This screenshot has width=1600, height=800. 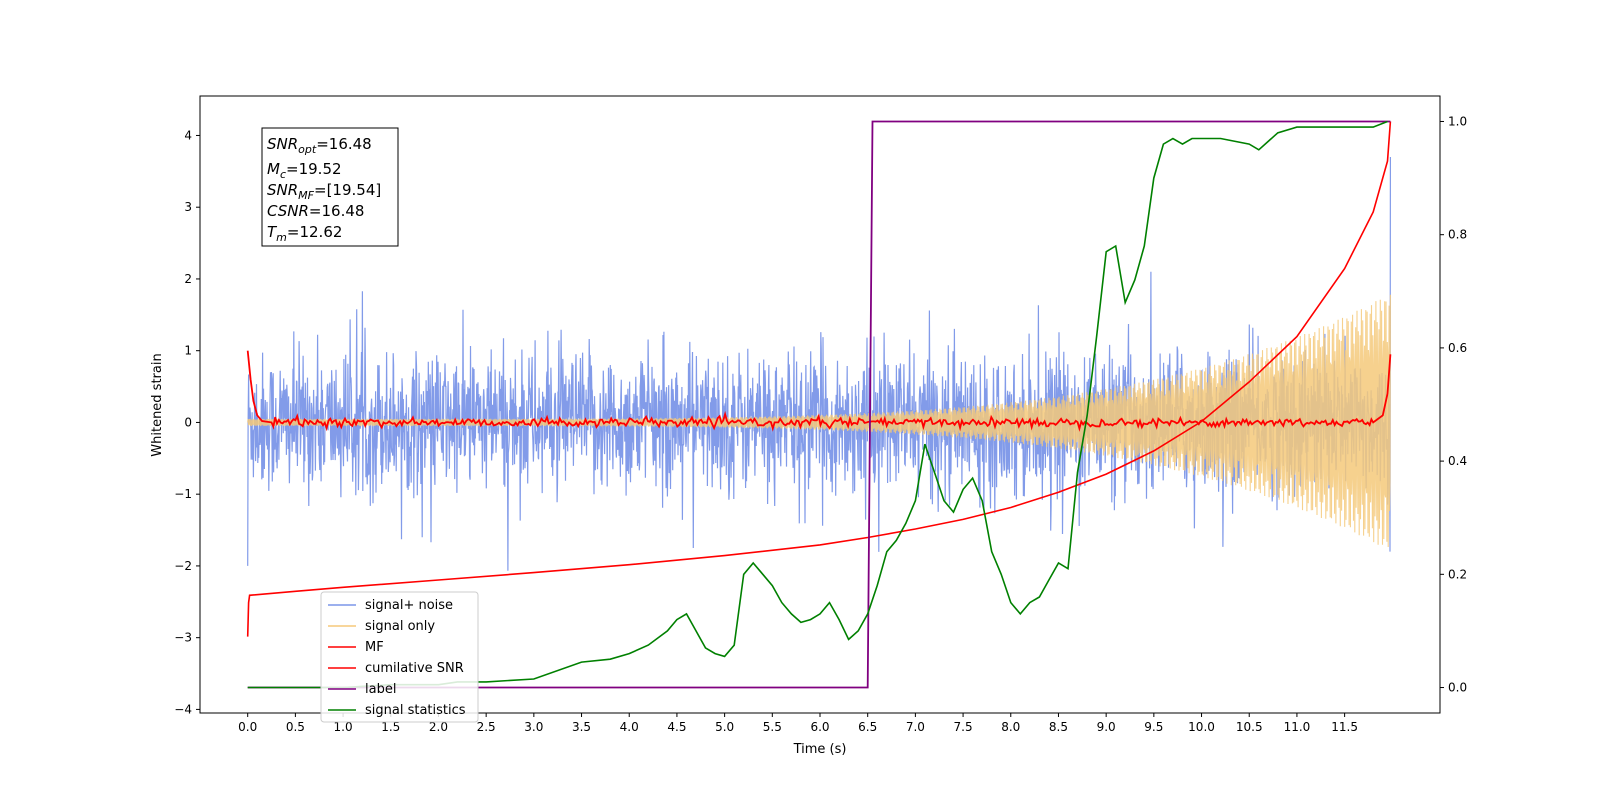 I want to click on y-right-tick-label: 0.2, so click(x=1457, y=574).